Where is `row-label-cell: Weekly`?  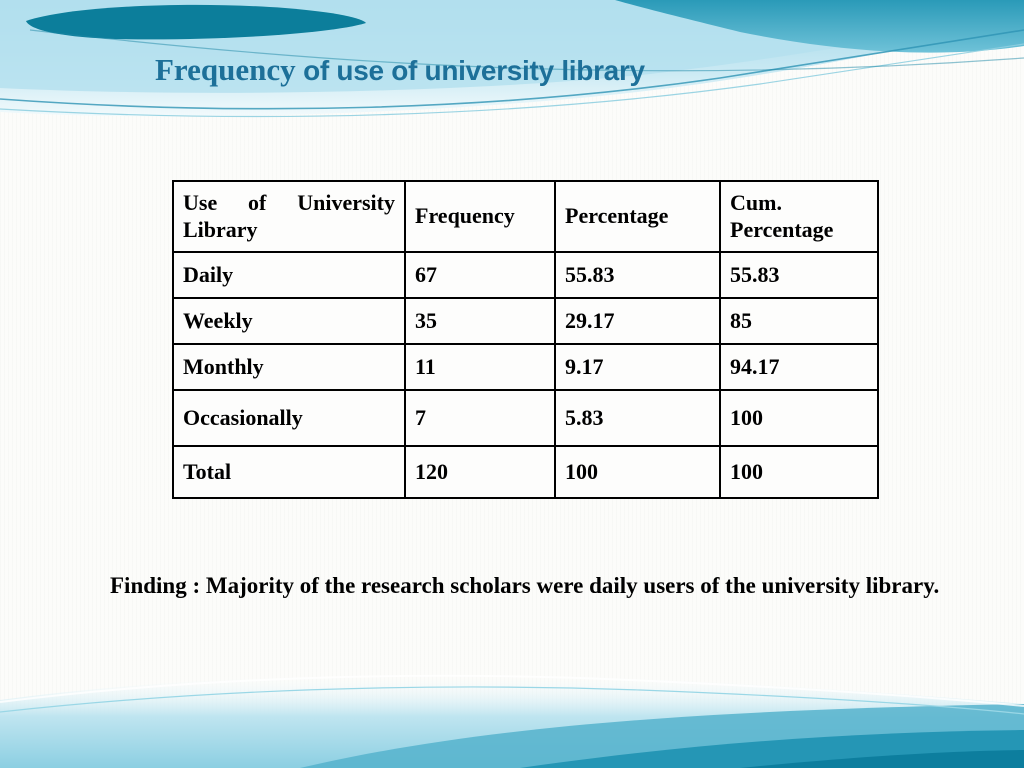
row-label-cell: Weekly is located at coordinates (289, 321).